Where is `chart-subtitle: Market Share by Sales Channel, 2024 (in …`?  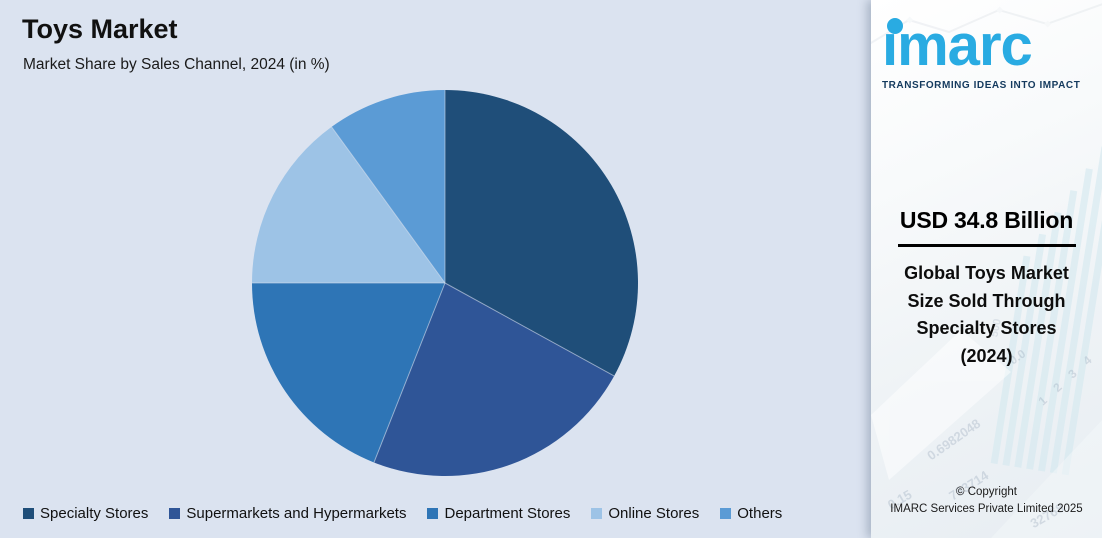 chart-subtitle: Market Share by Sales Channel, 2024 (in … is located at coordinates (176, 64).